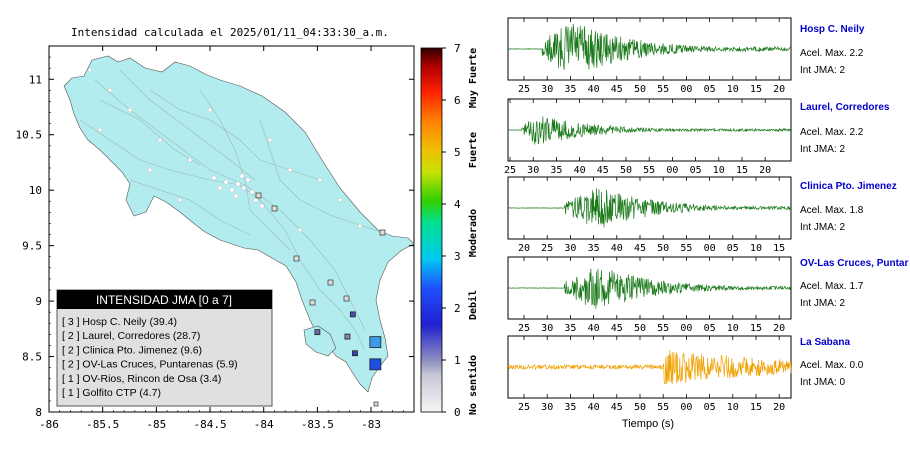 The width and height of the screenshot is (910, 460). What do you see at coordinates (649, 215) in the screenshot?
I see `waveform-panel: 20 25 30 35 40 45 50 55 00 05 10 15` at bounding box center [649, 215].